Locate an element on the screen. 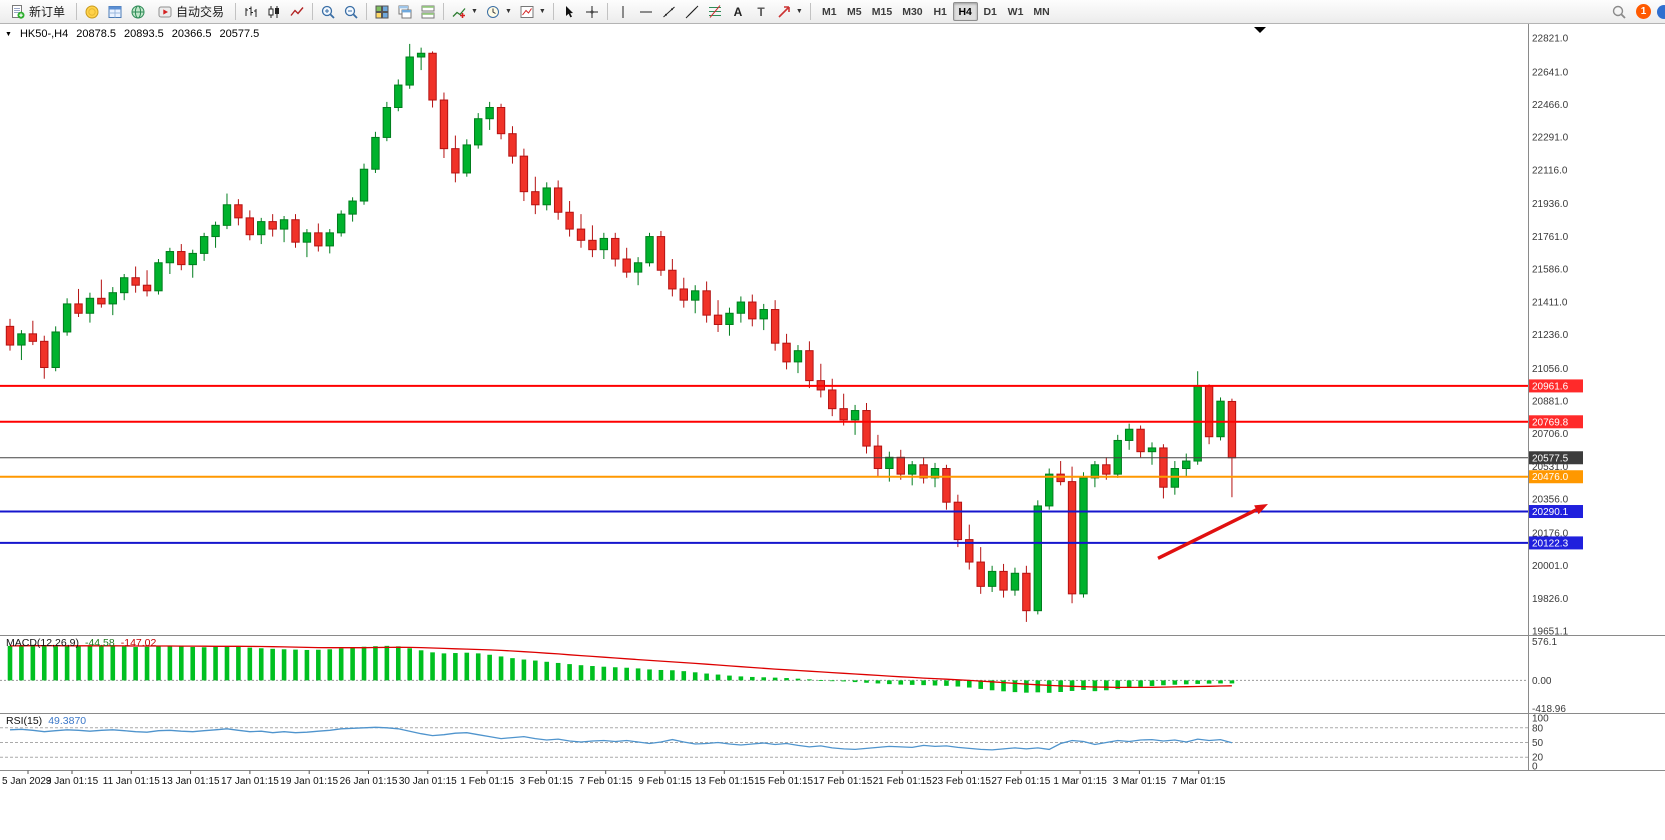 This screenshot has height=840, width=1665. vertical-line-icon is located at coordinates (623, 12).